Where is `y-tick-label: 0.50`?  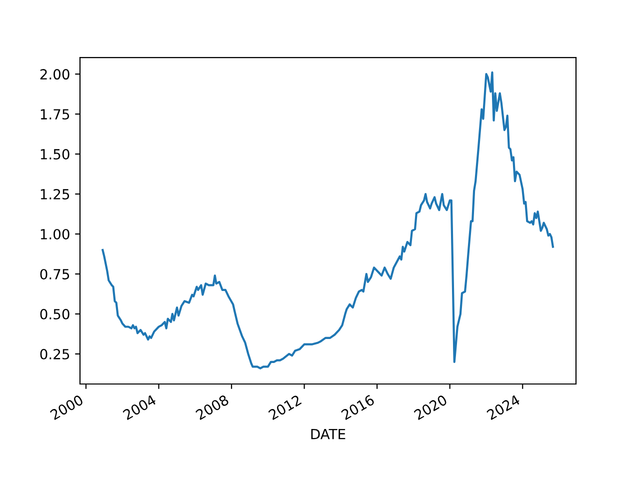
y-tick-label: 0.50 is located at coordinates (55, 314).